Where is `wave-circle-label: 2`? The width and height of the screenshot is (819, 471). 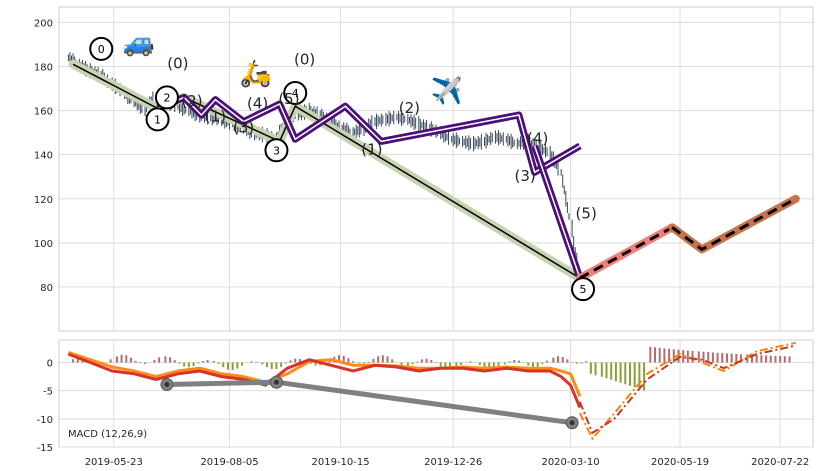 wave-circle-label: 2 is located at coordinates (166, 97).